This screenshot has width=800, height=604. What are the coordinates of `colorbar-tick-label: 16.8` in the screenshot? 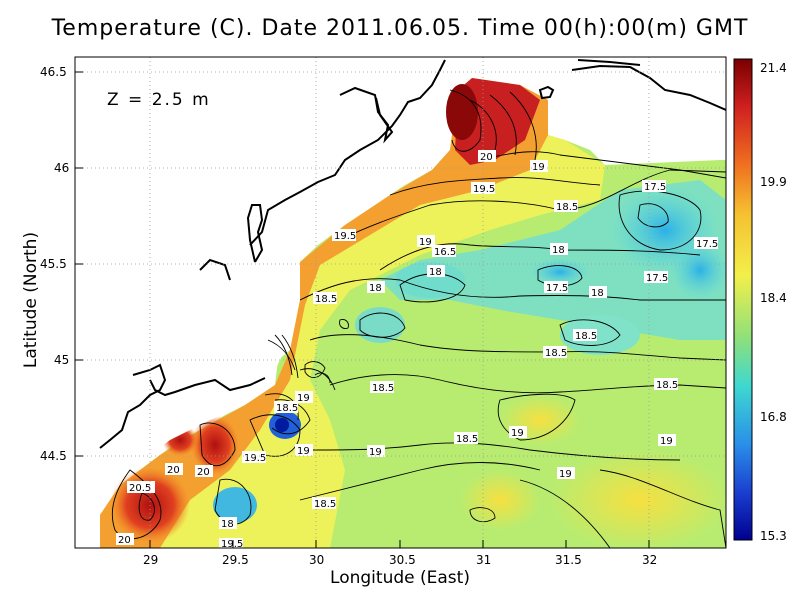 It's located at (773, 417).